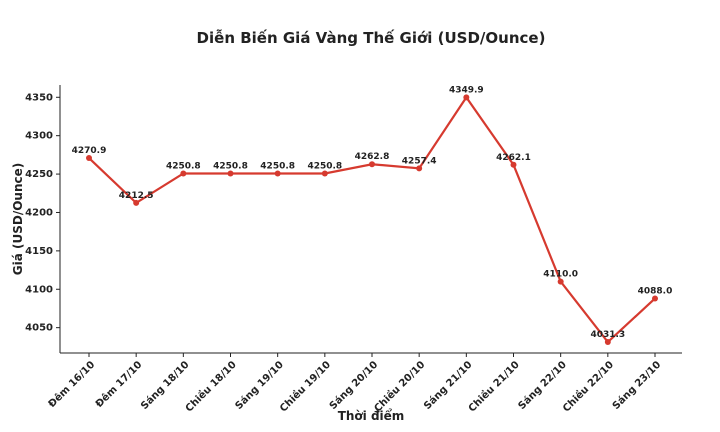 The image size is (720, 432). I want to click on value-label: 4212.5, so click(136, 196).